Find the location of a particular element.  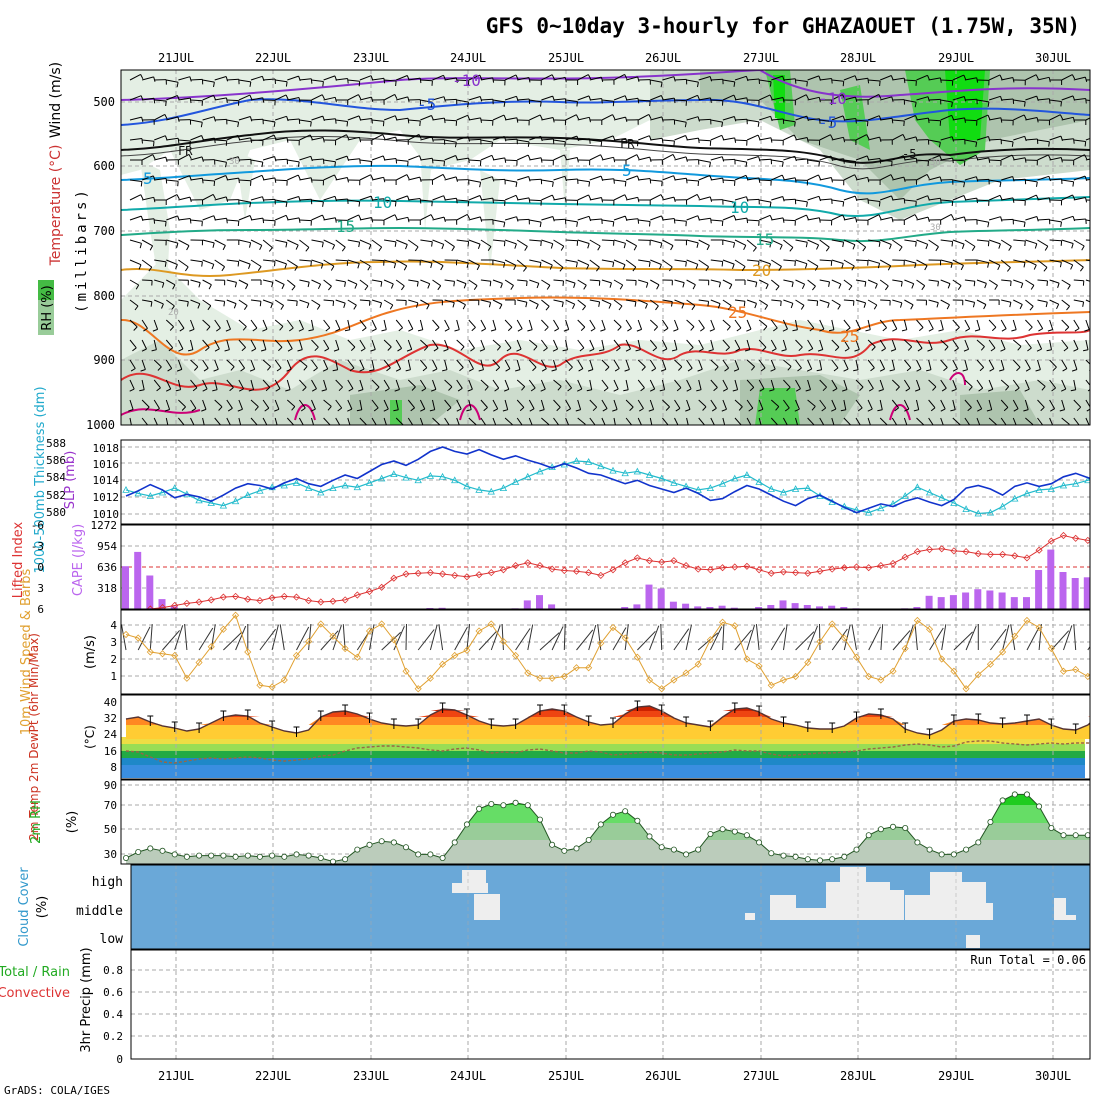

contour-label: -5 is located at coordinates (426, 104).